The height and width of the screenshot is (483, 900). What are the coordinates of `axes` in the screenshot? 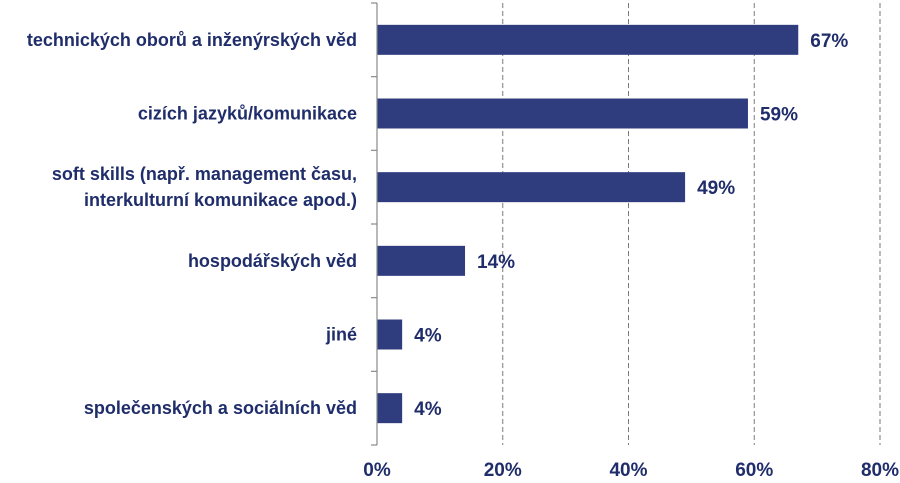 It's located at (374, 224).